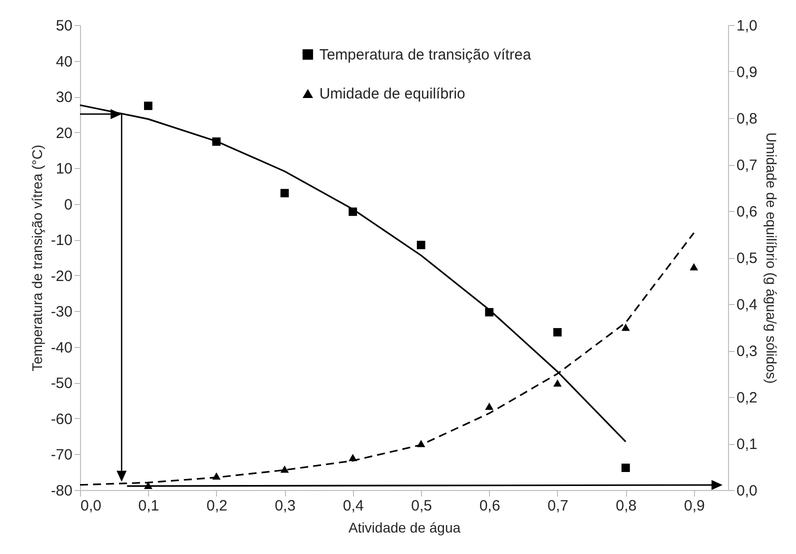 The image size is (796, 554). Describe the element at coordinates (68, 205) in the screenshot. I see `y-tick-label: 0` at that location.